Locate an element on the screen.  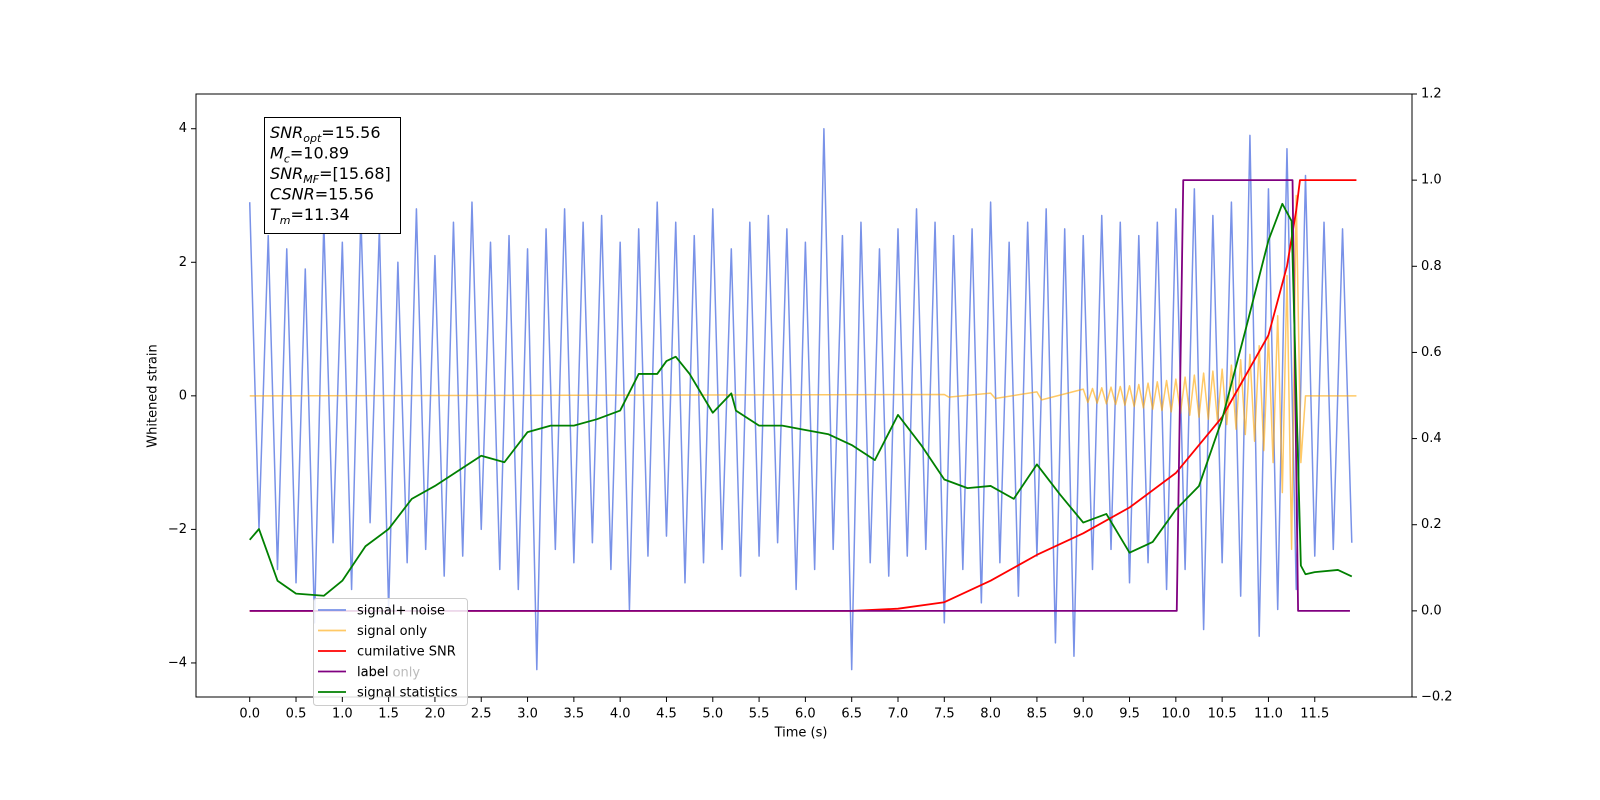
annotation-line: Tm=11.34 is located at coordinates (310, 216).